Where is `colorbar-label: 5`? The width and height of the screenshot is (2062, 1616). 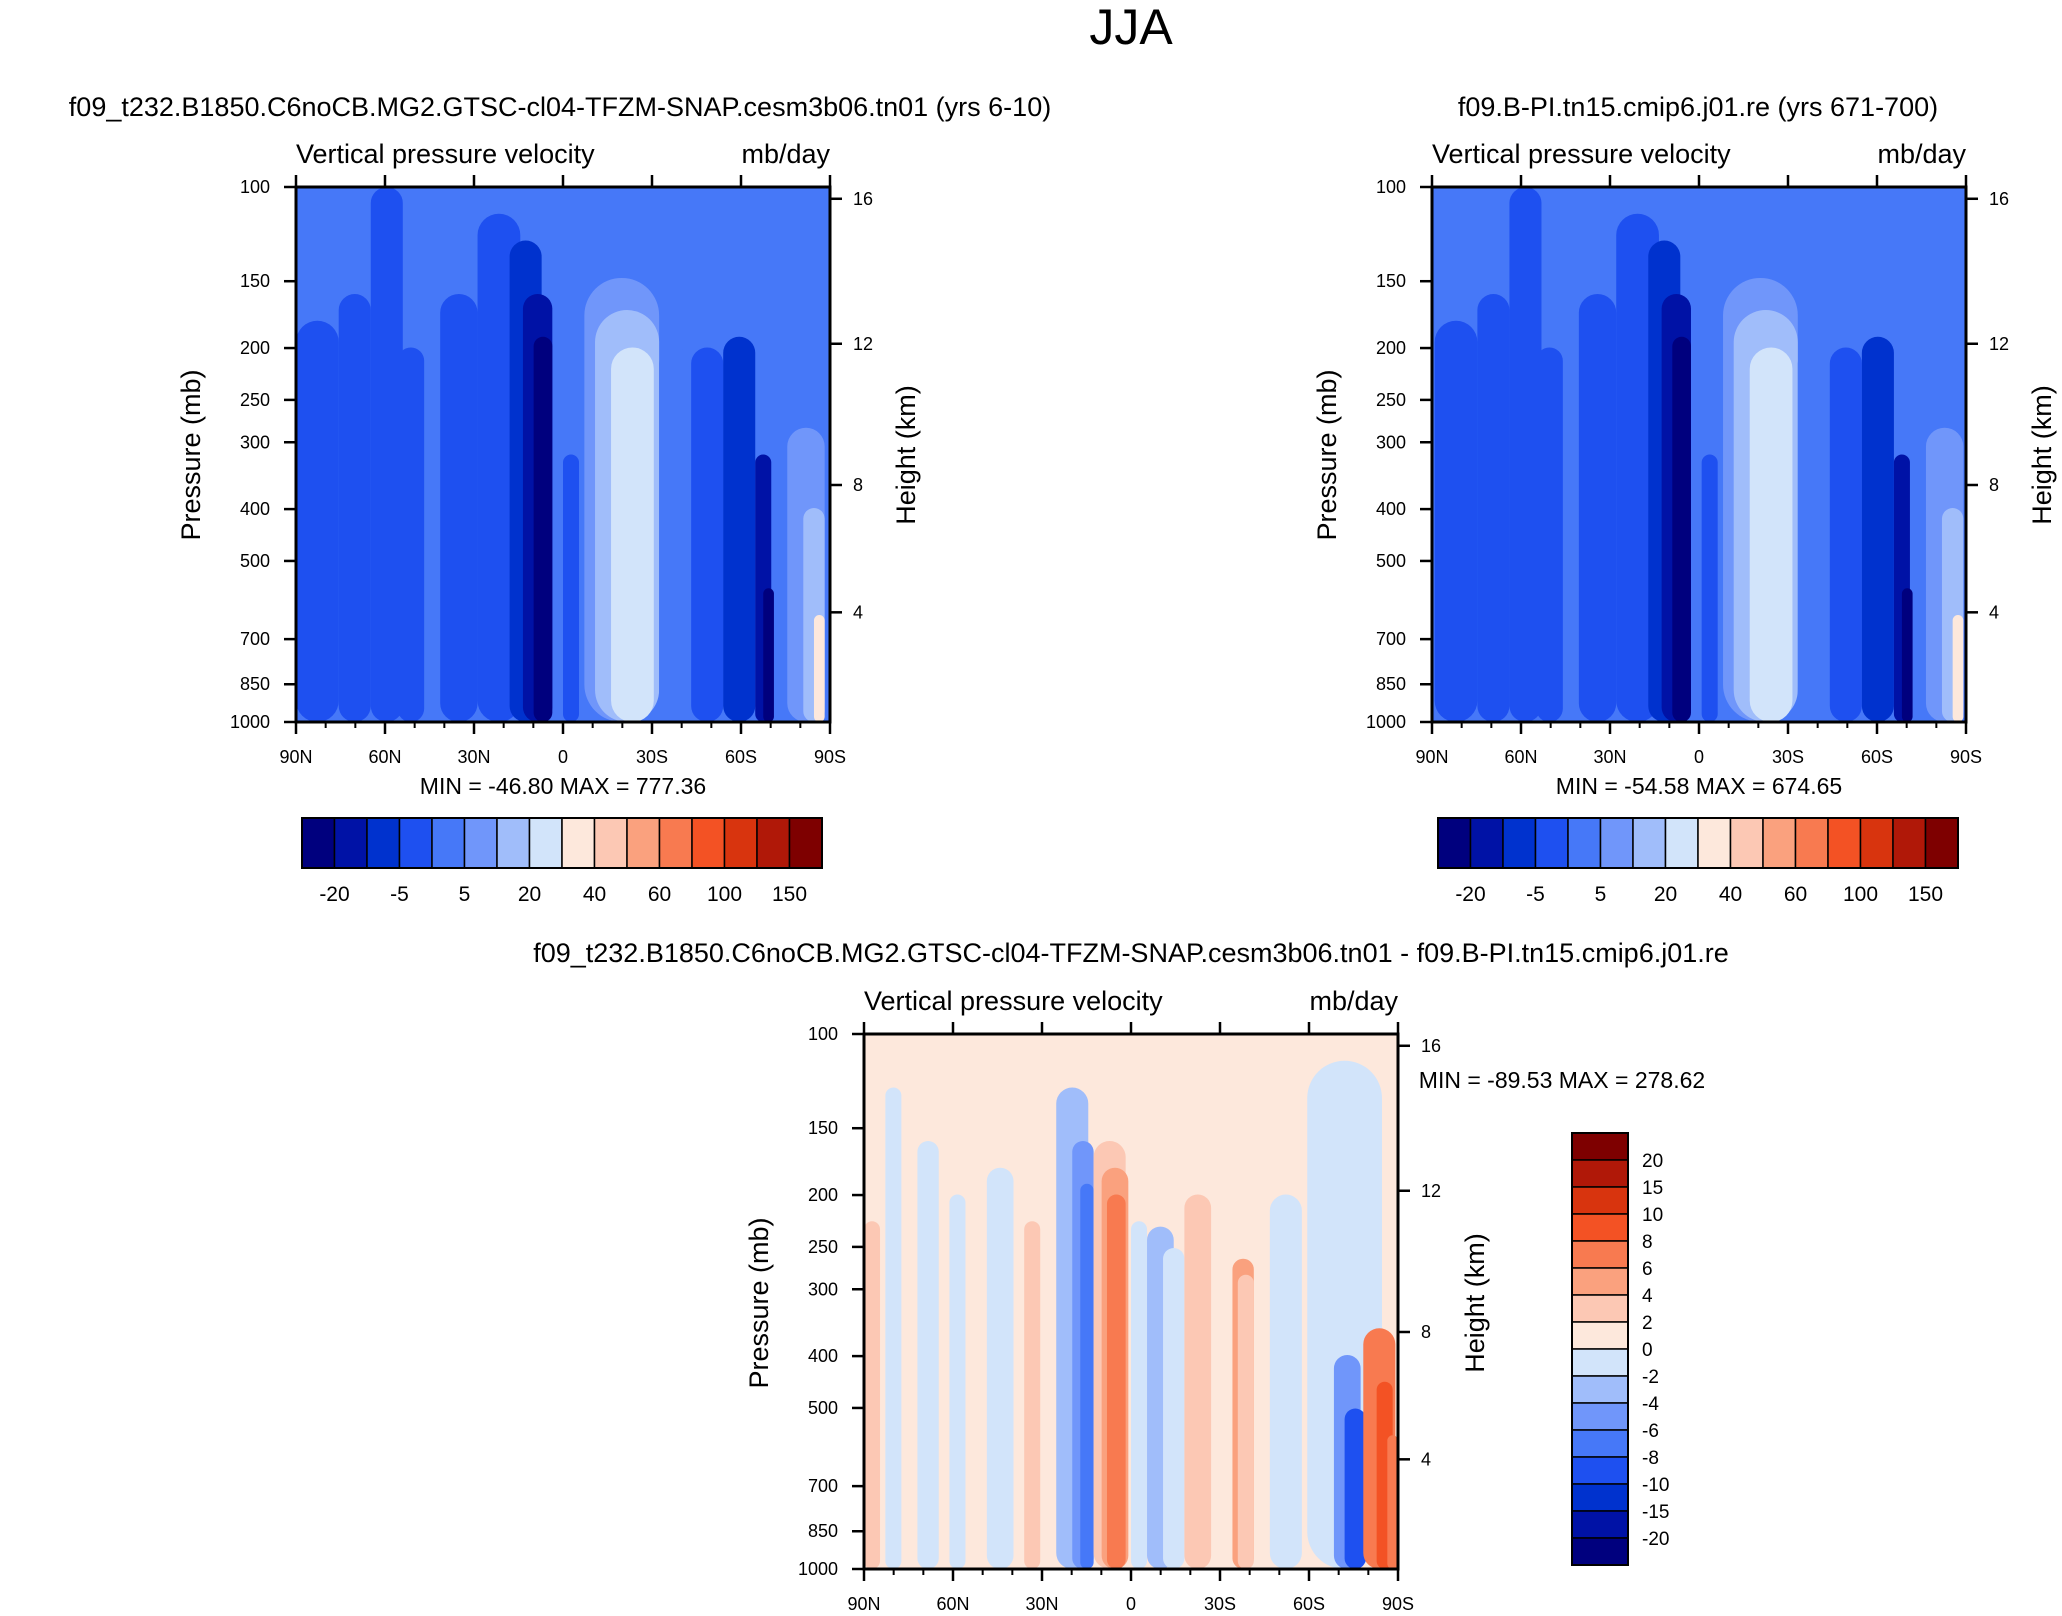 colorbar-label: 5 is located at coordinates (1601, 894).